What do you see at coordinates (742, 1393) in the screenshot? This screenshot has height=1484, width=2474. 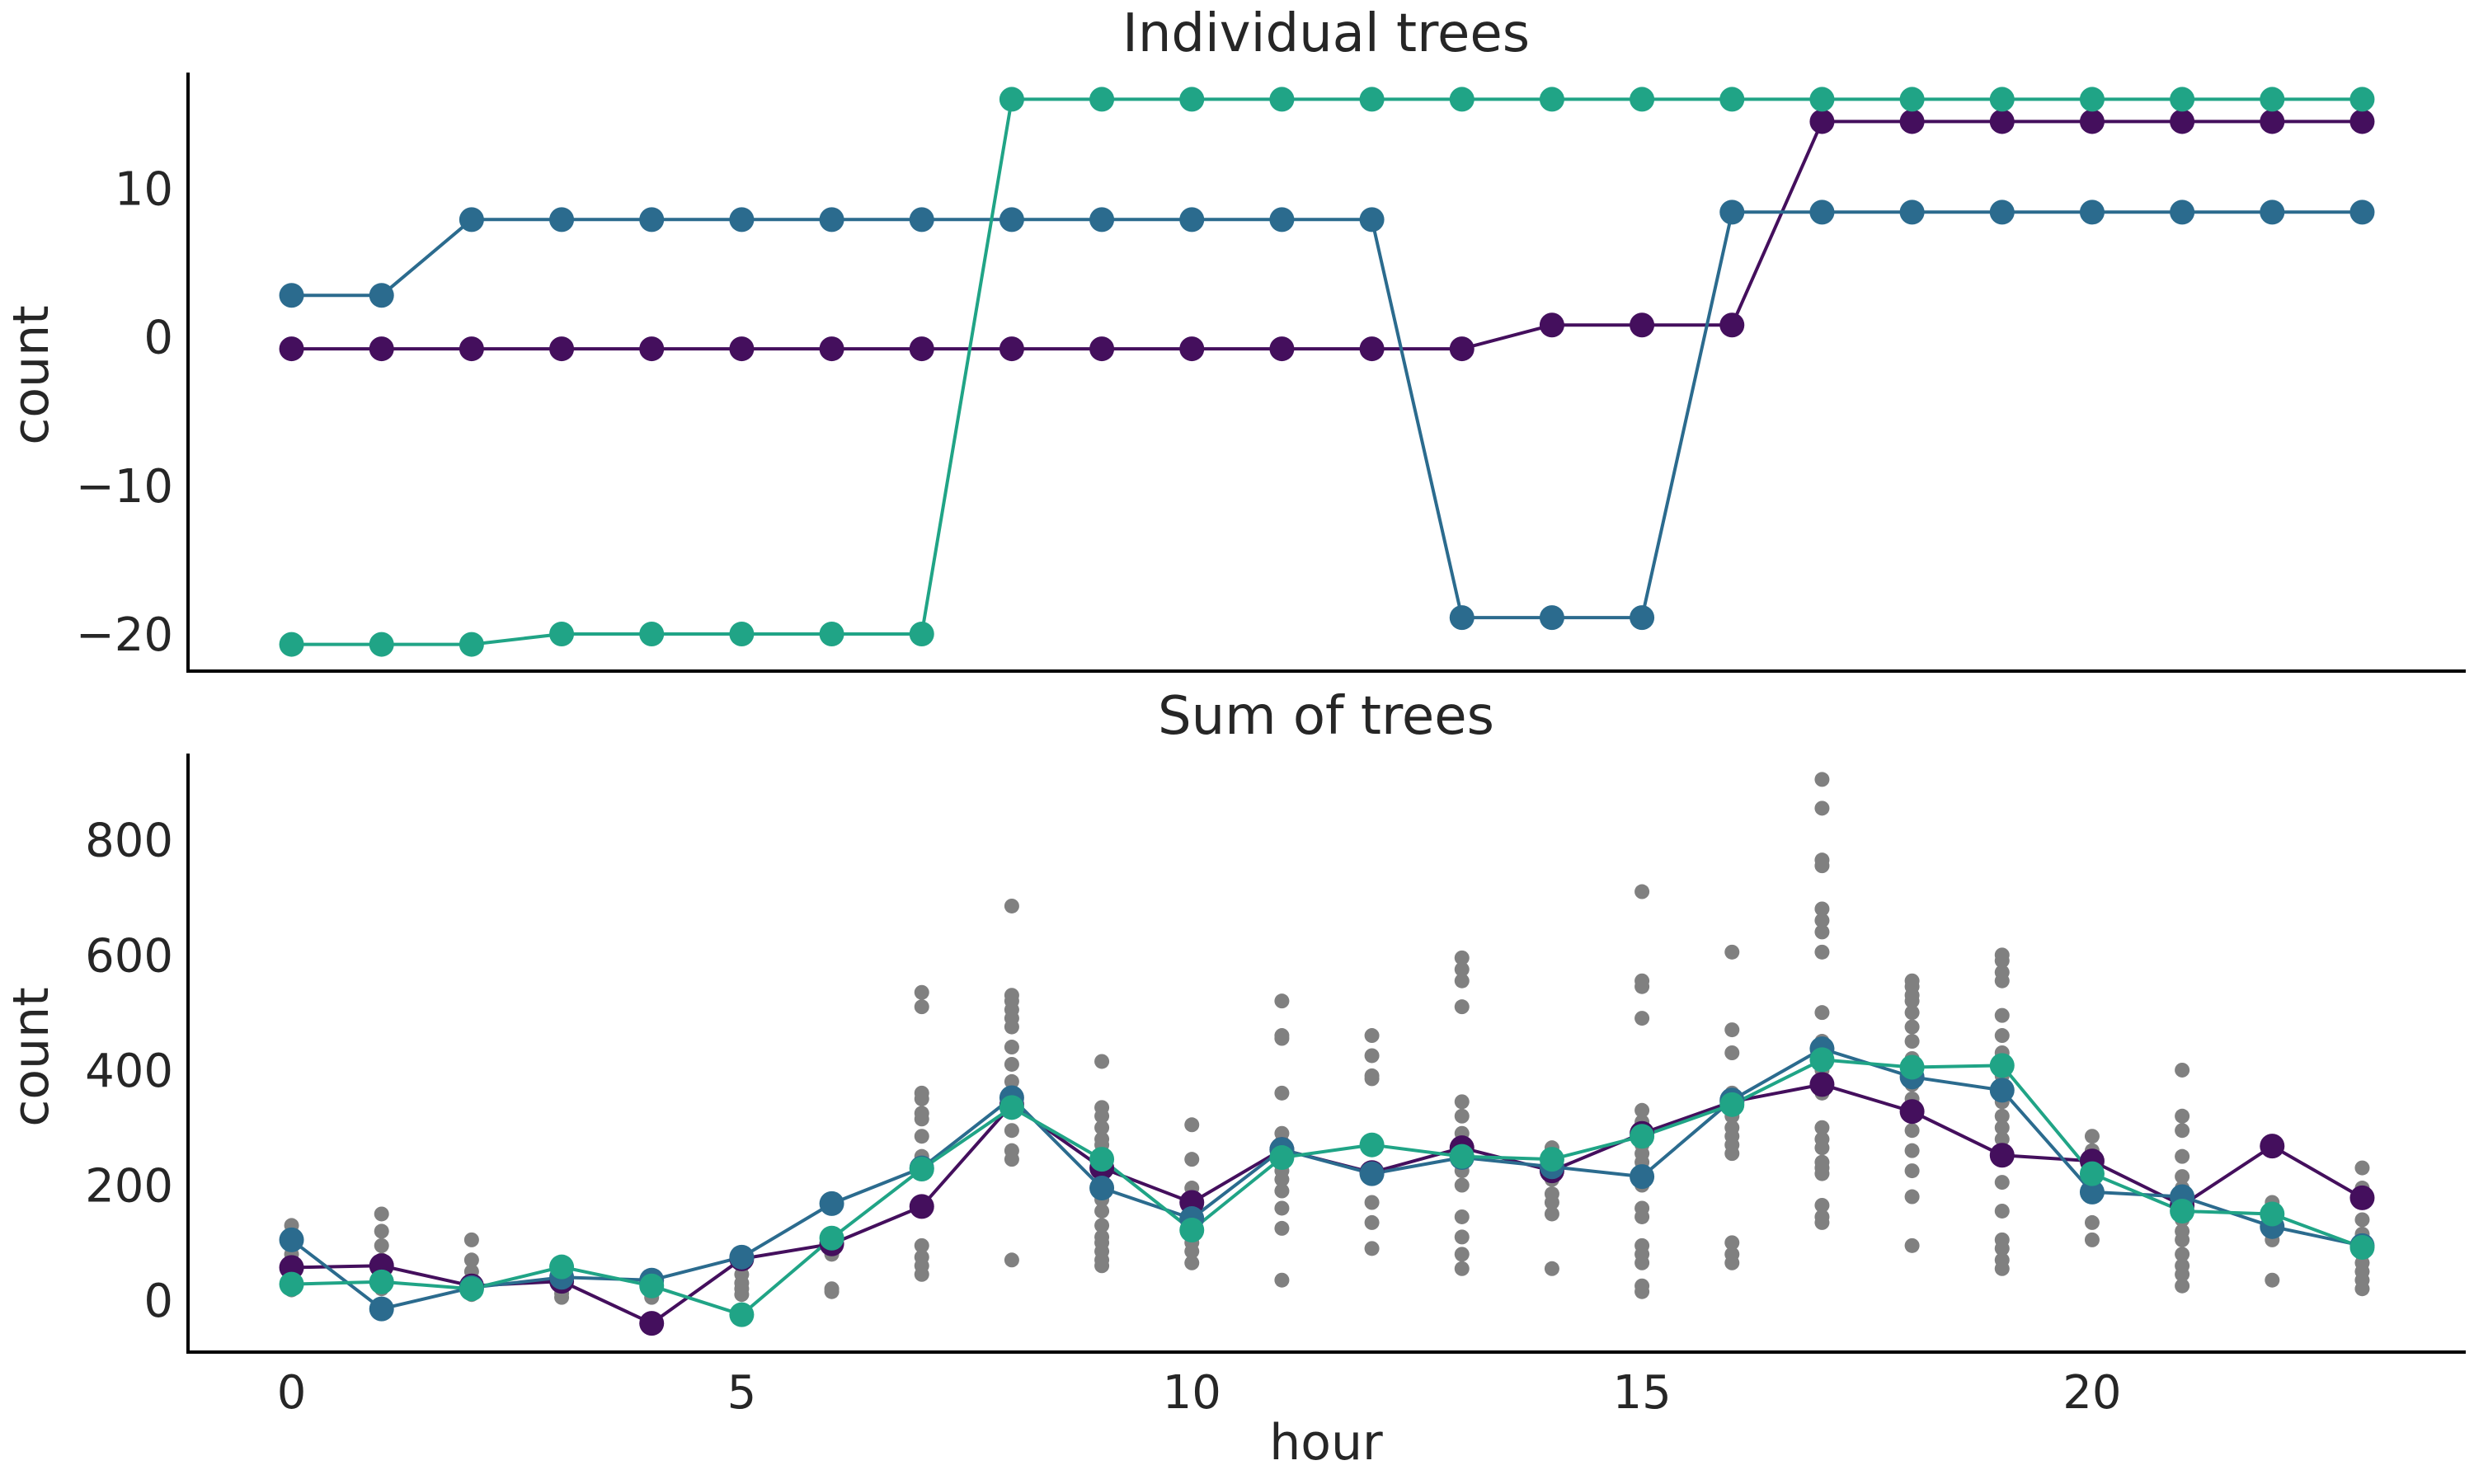 I see `x-tick-label: 5` at bounding box center [742, 1393].